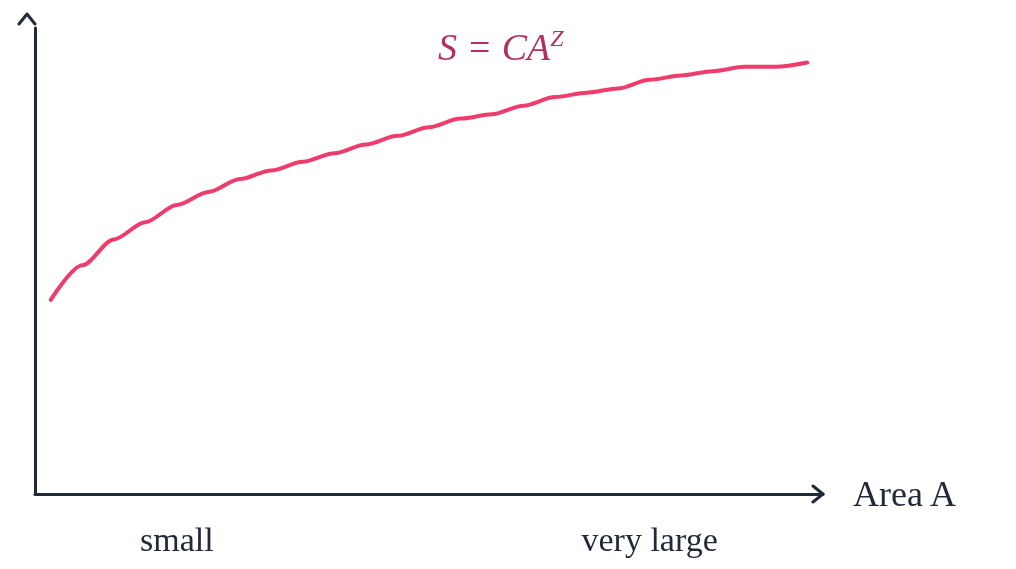  Describe the element at coordinates (177, 539) in the screenshot. I see `x-tick-label: small` at that location.